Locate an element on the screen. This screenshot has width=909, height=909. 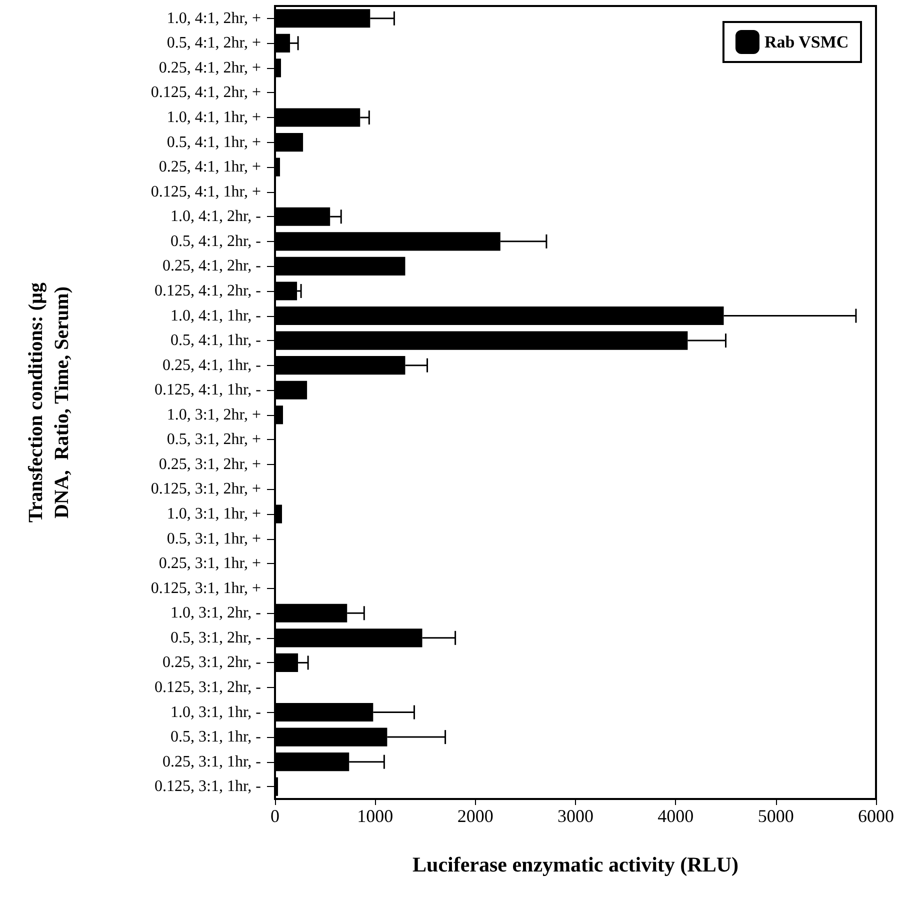
y-tick-label: 0.125, 4:1, 2hr, + is located at coordinates (205, 93).